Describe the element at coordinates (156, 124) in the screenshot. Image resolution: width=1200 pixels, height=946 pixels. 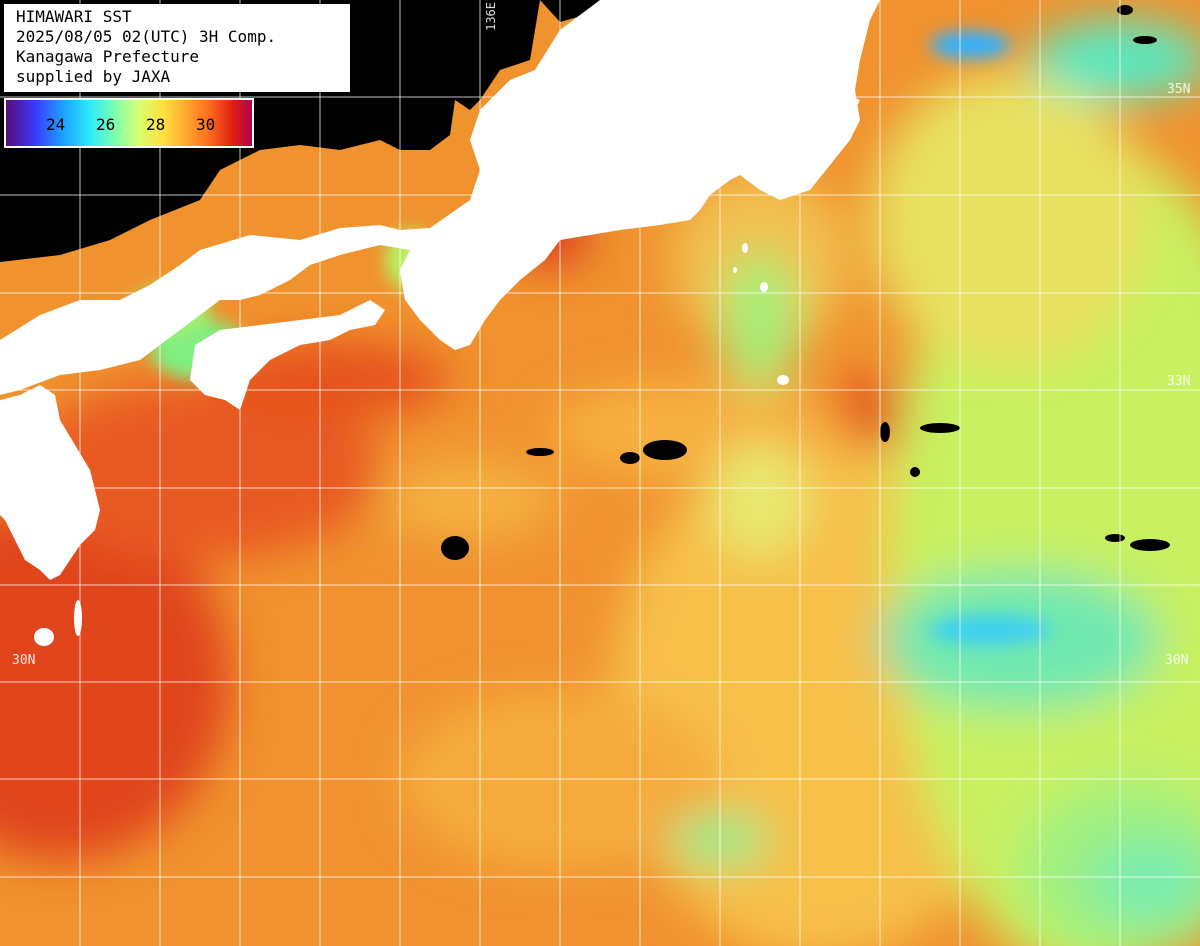
I see `legend-label-28: 28` at that location.